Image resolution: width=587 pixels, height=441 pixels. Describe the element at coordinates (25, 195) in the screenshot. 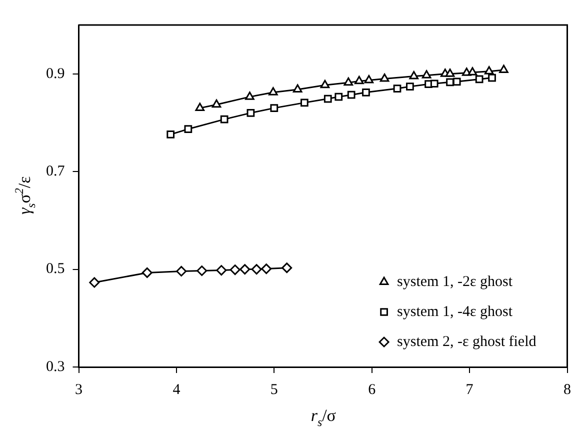

I see `y-axis-title: γsσ2/ε` at that location.